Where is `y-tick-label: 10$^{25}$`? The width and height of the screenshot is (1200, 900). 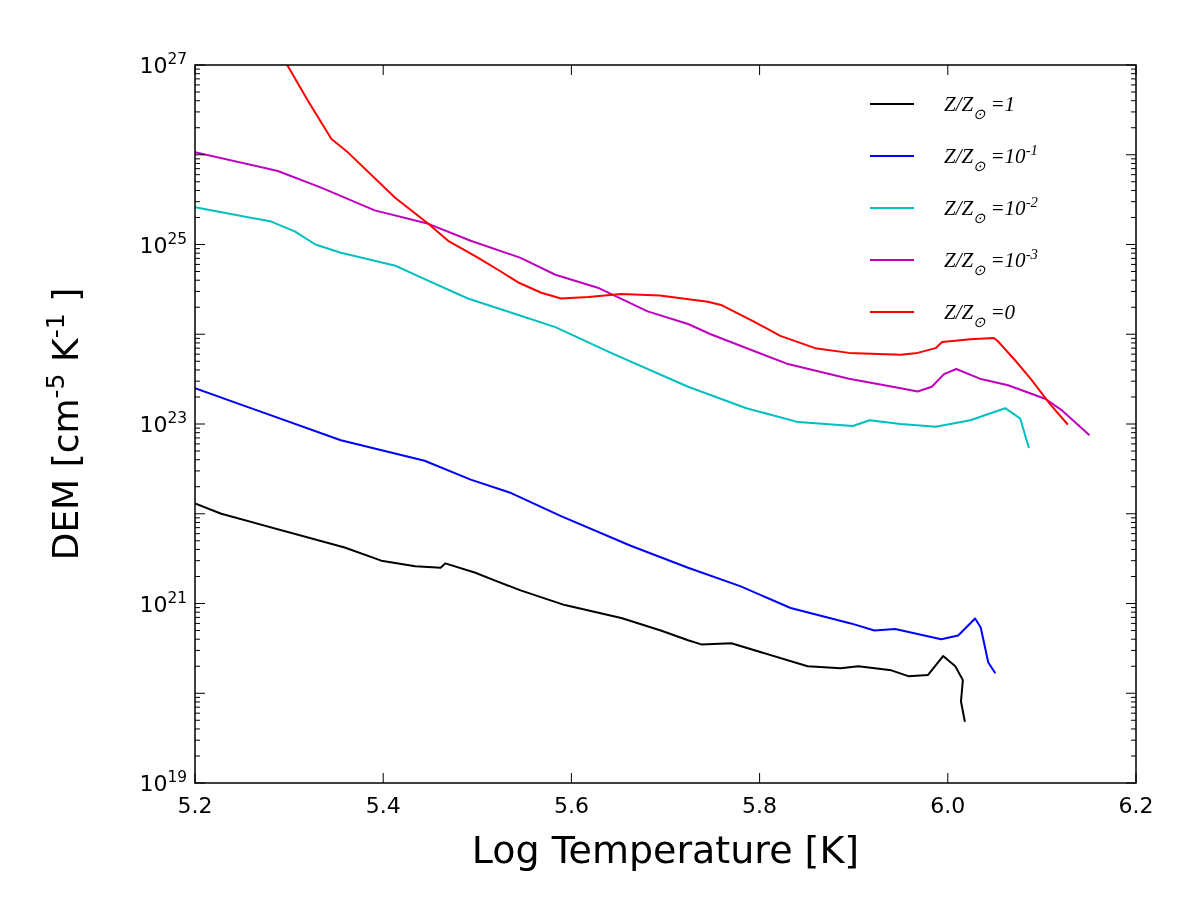
y-tick-label: 10$^{25}$ is located at coordinates (163, 243).